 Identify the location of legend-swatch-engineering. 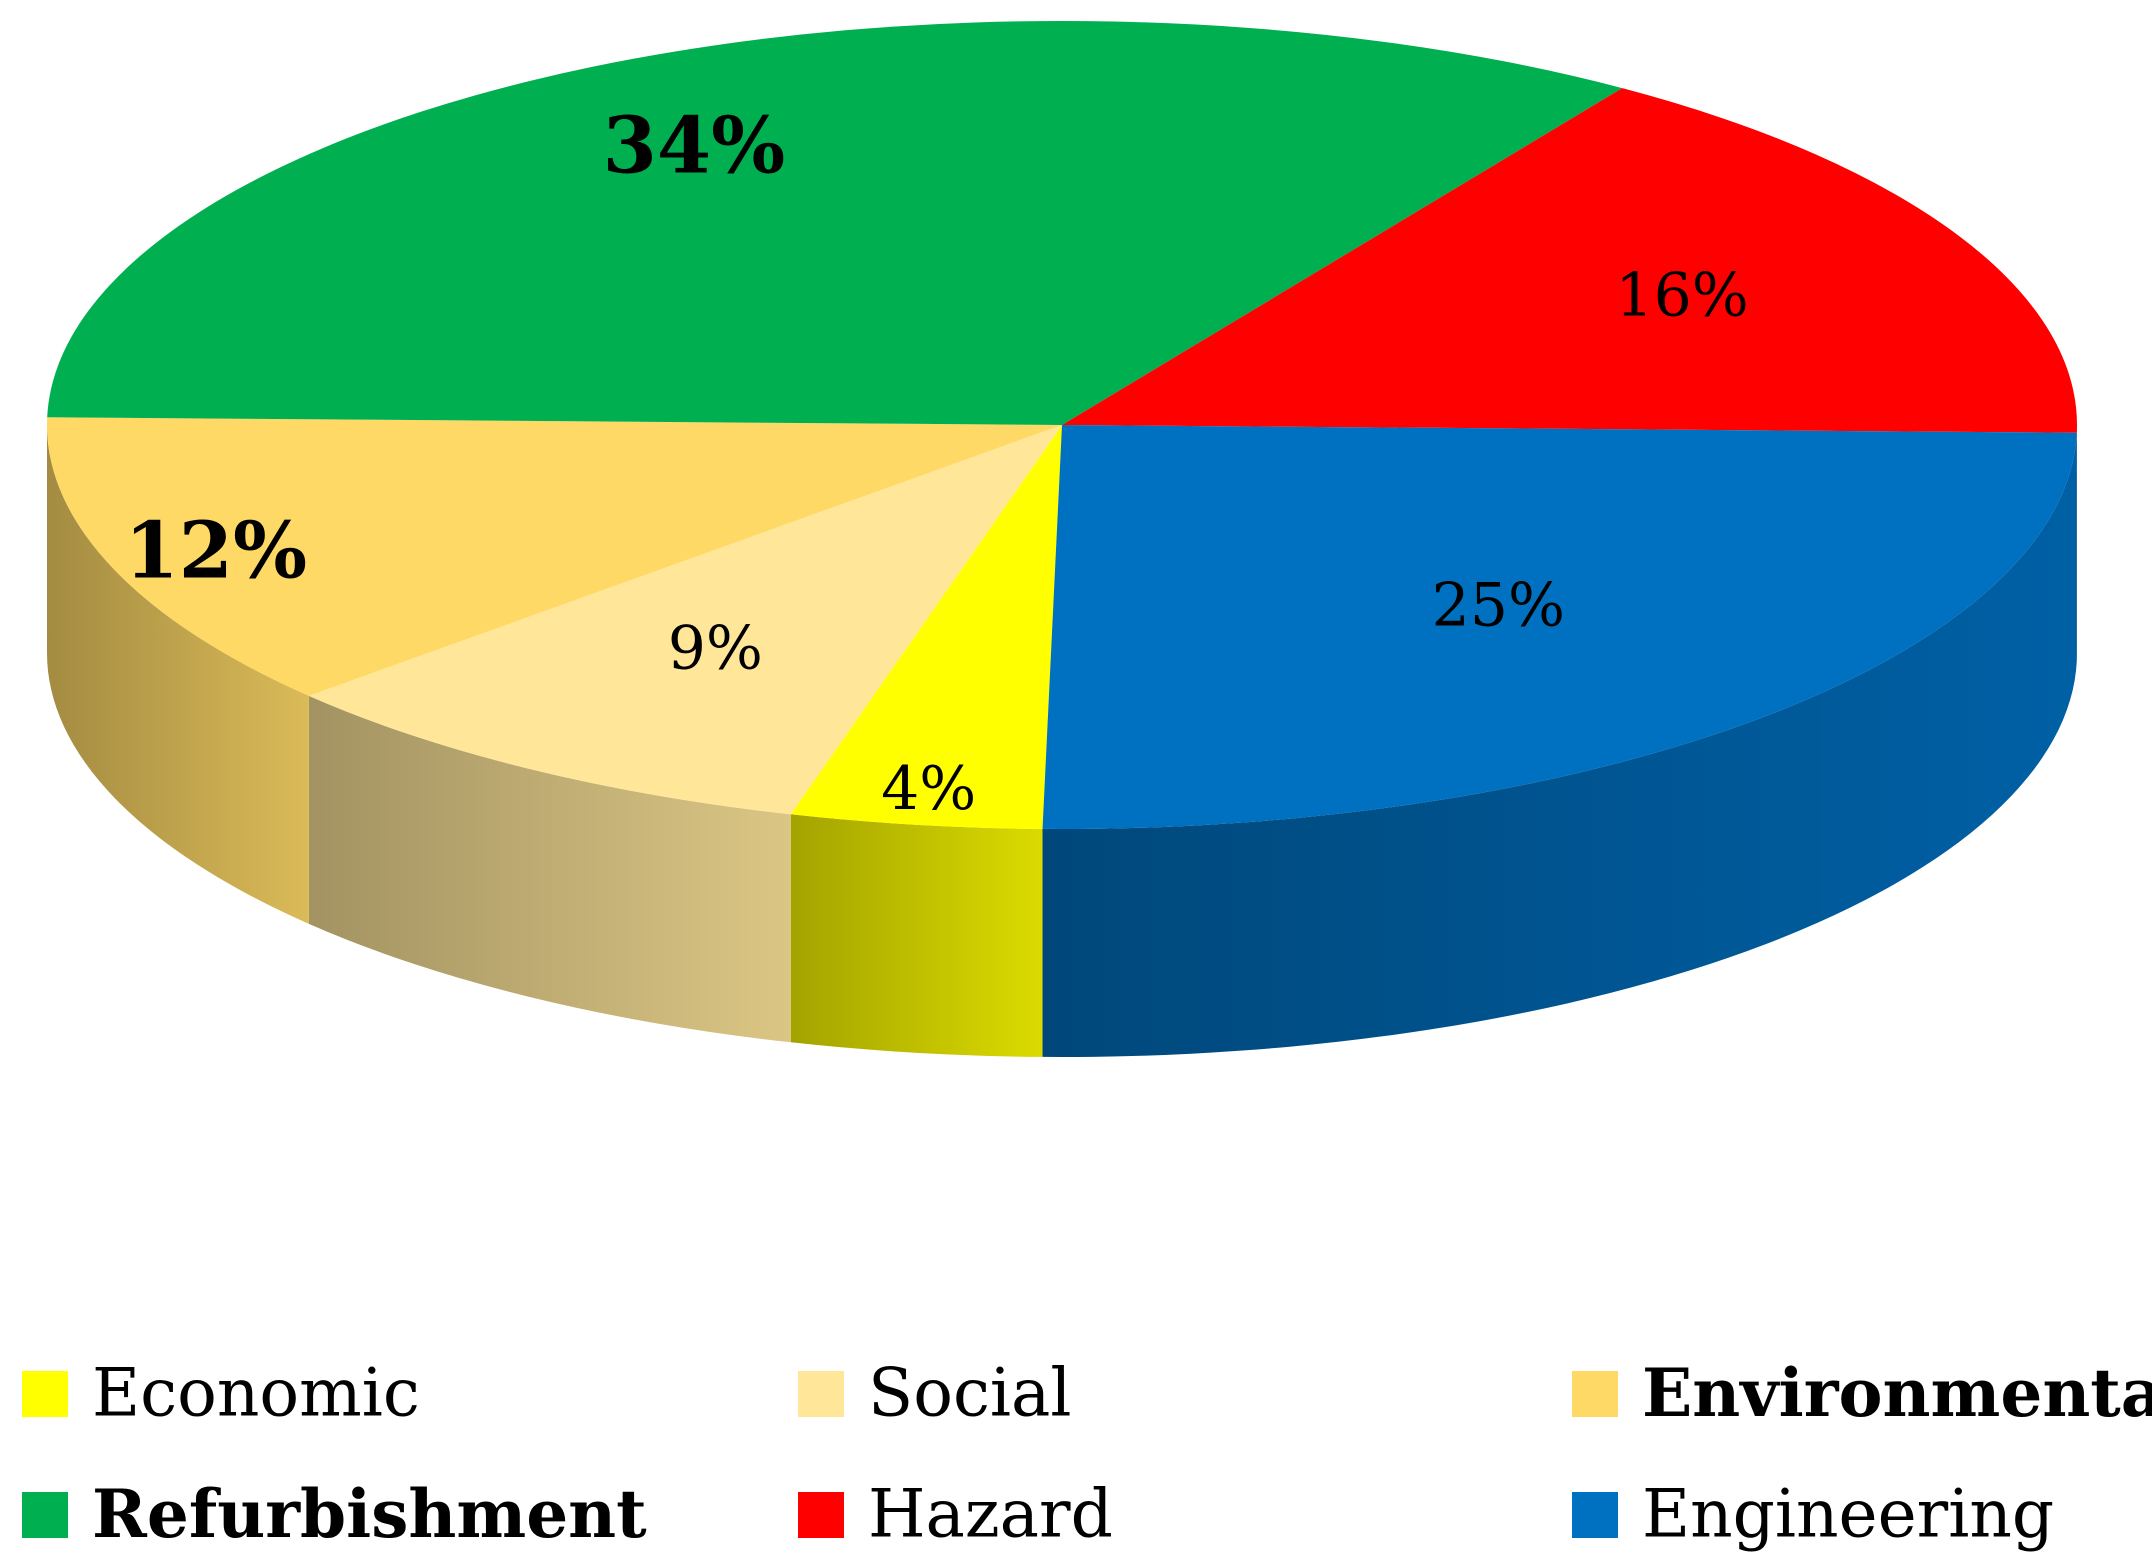
(1595, 1515).